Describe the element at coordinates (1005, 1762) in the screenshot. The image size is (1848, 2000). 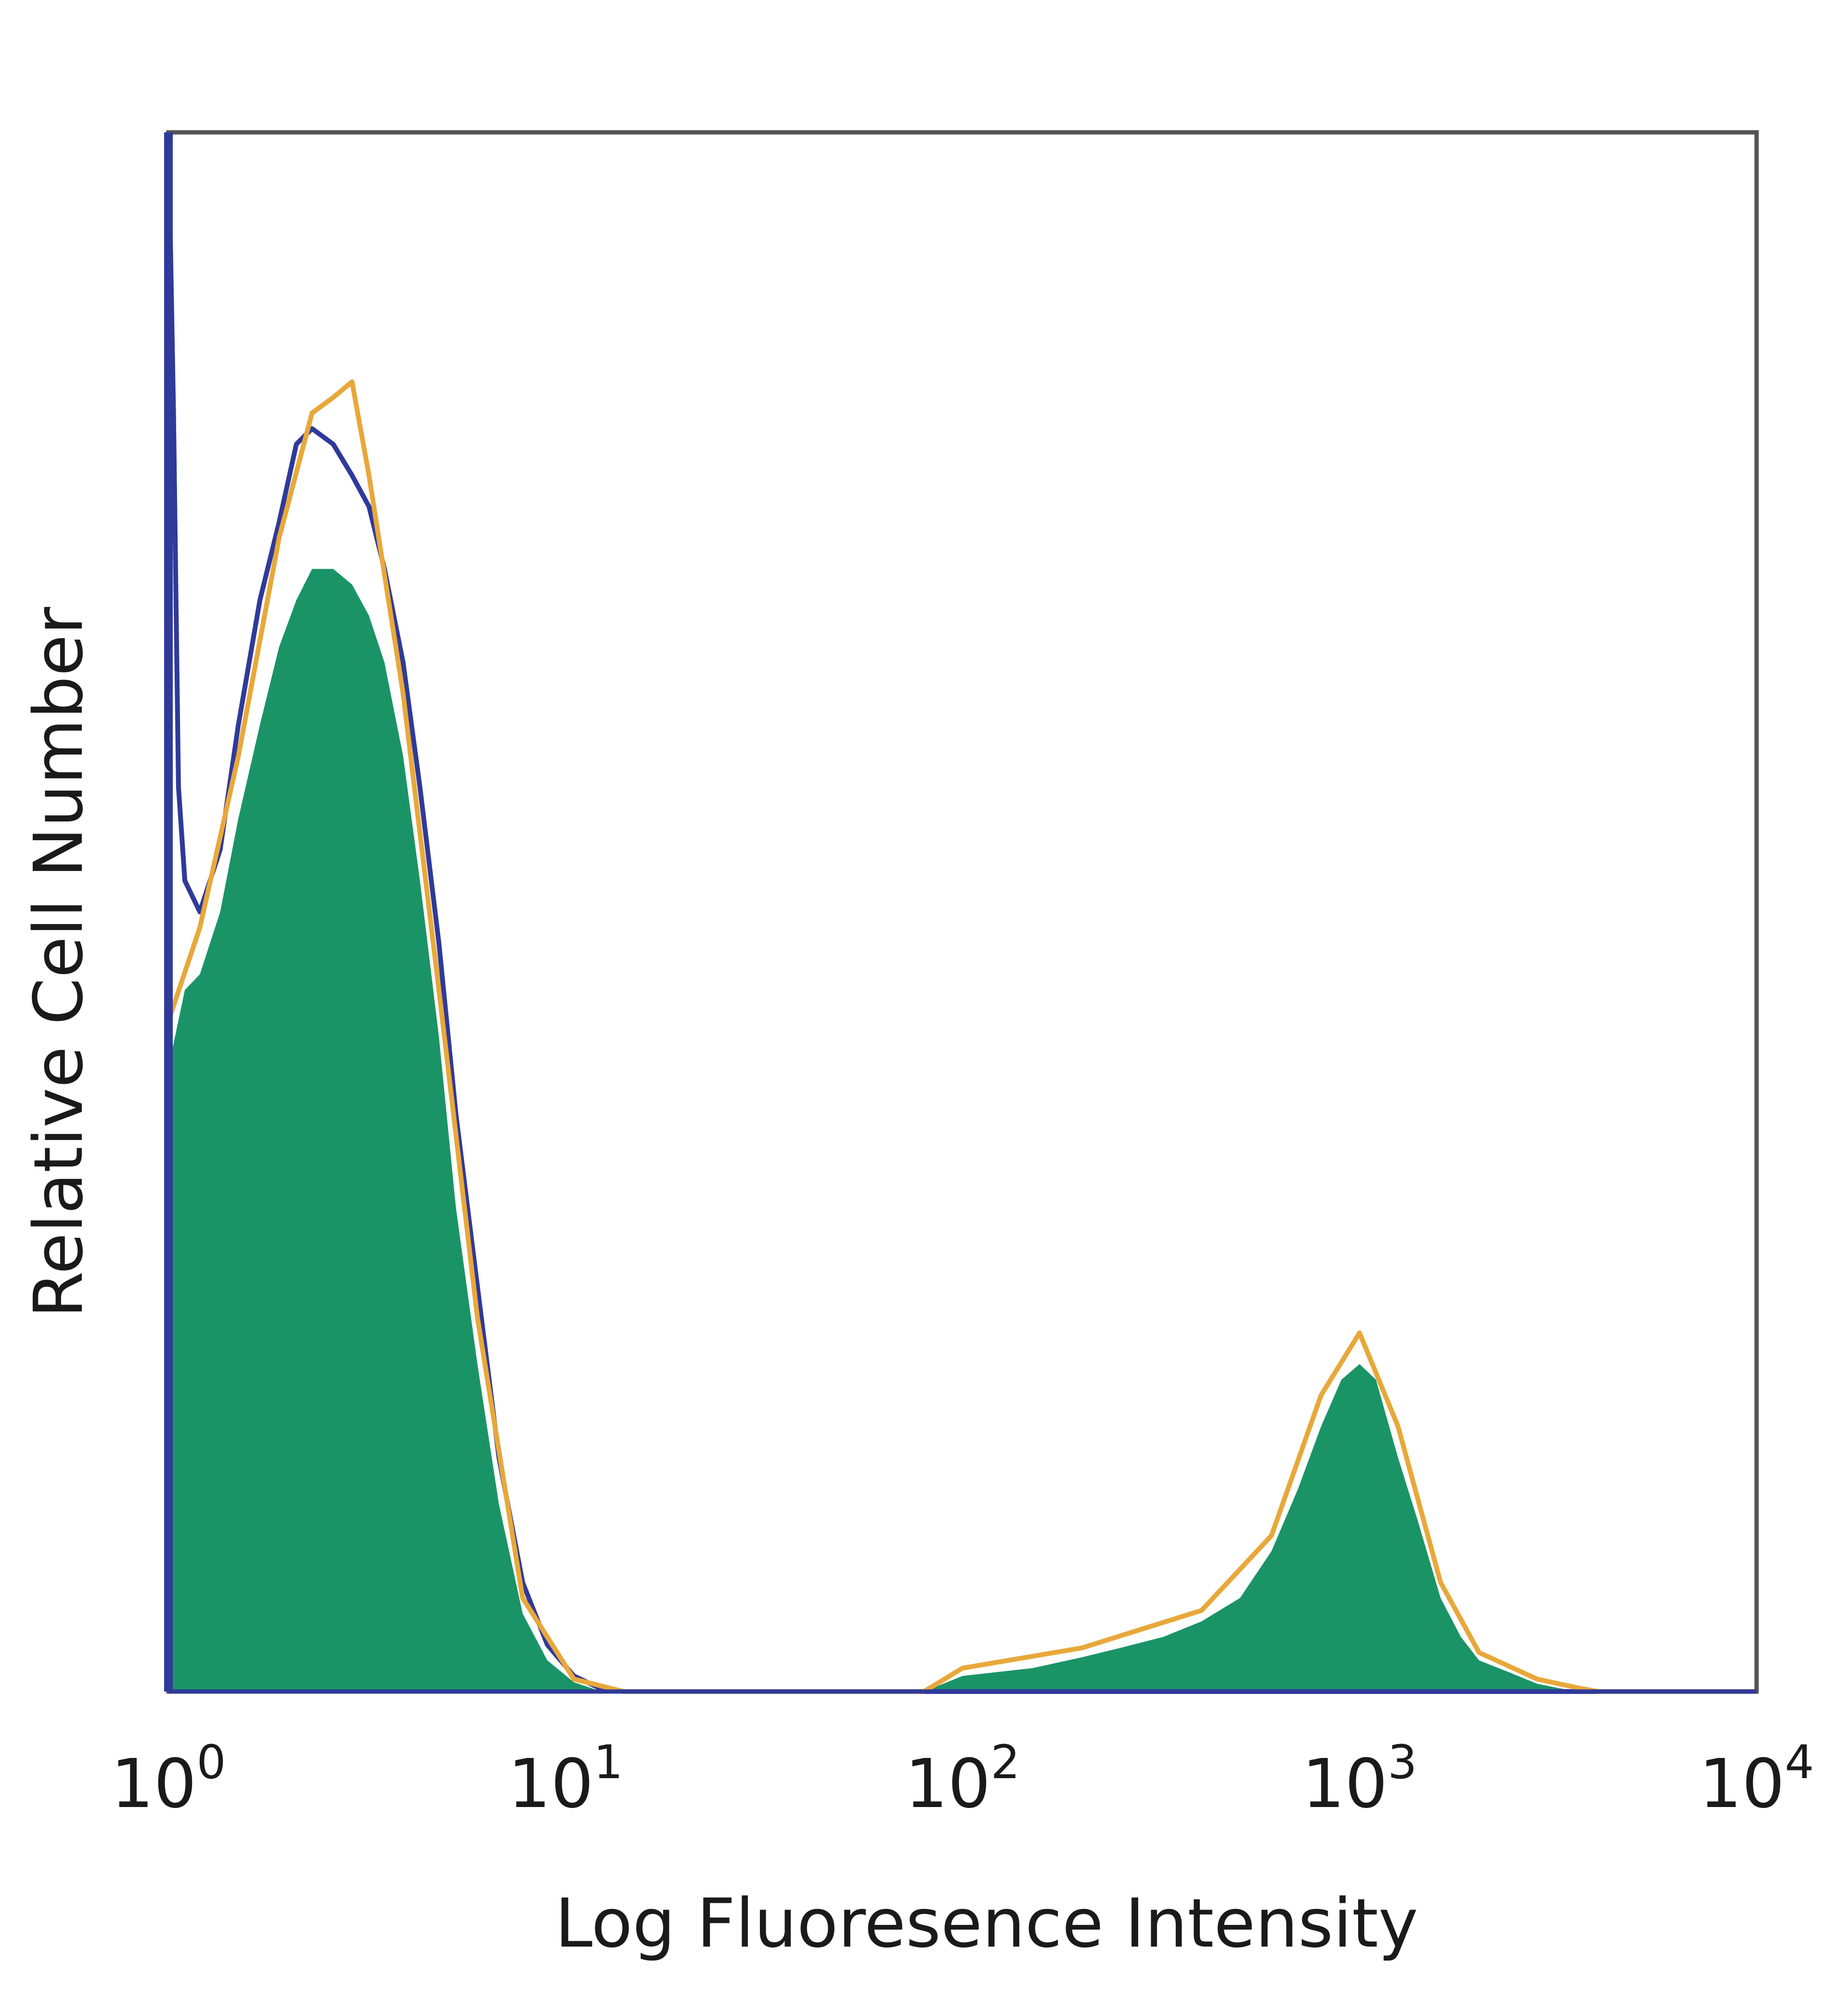
I see `x-tick-exponent: 2` at that location.